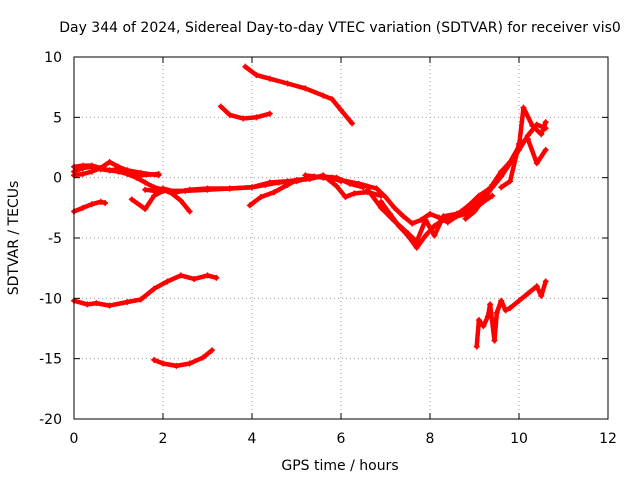 The width and height of the screenshot is (640, 480). Describe the element at coordinates (57, 179) in the screenshot. I see `y-tick-label: 0` at that location.